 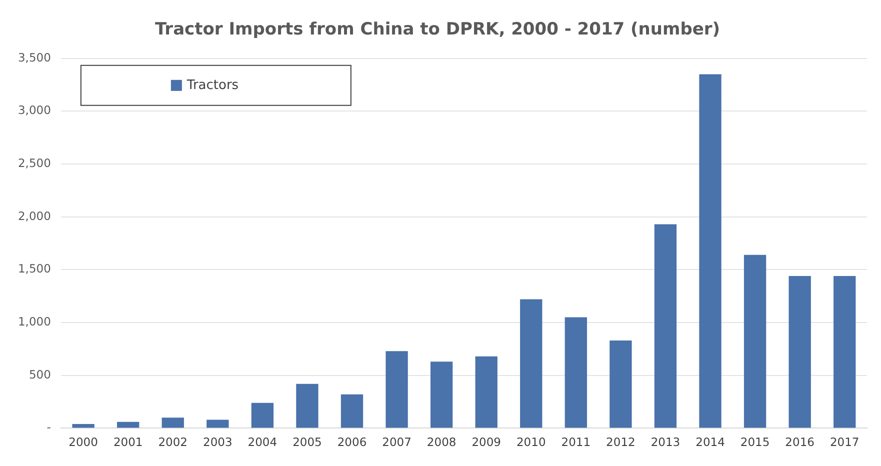 I want to click on y-tick-label: 3,000, so click(x=34, y=110).